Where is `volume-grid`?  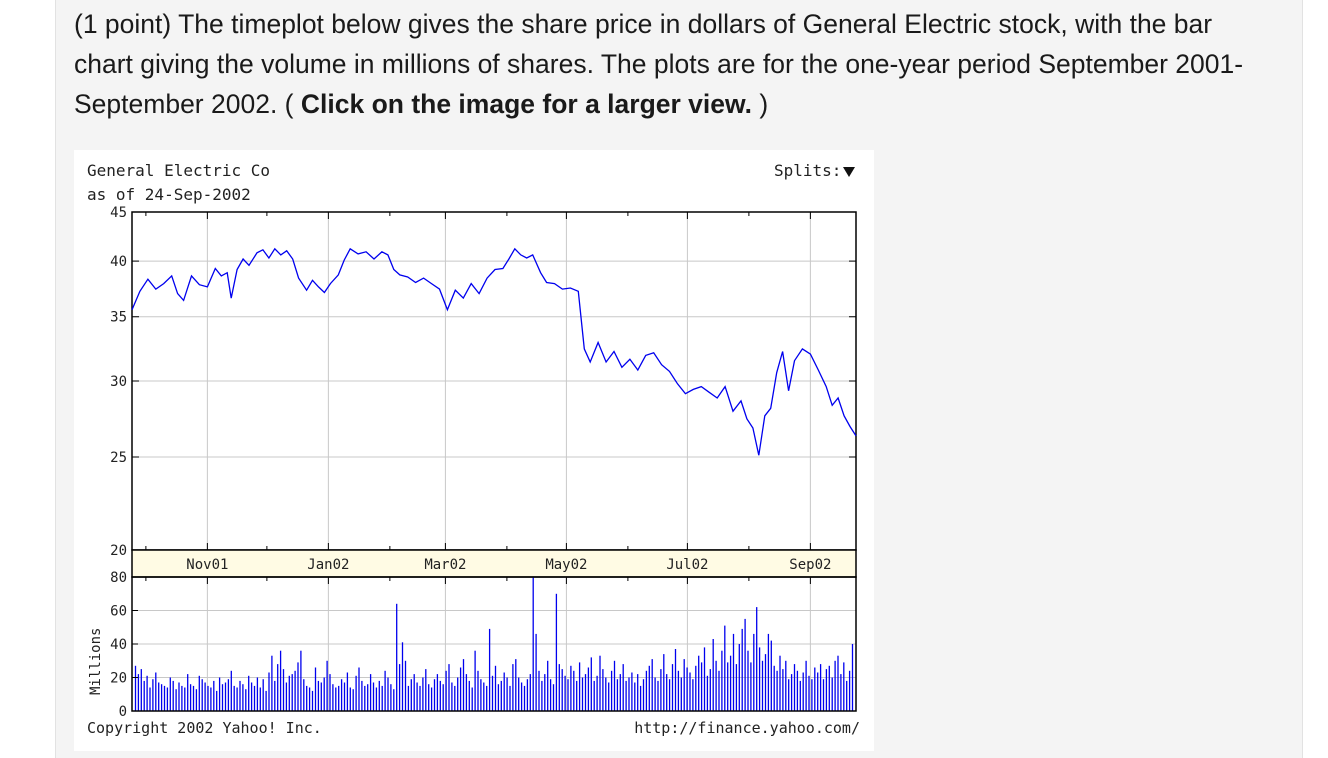 volume-grid is located at coordinates (494, 644).